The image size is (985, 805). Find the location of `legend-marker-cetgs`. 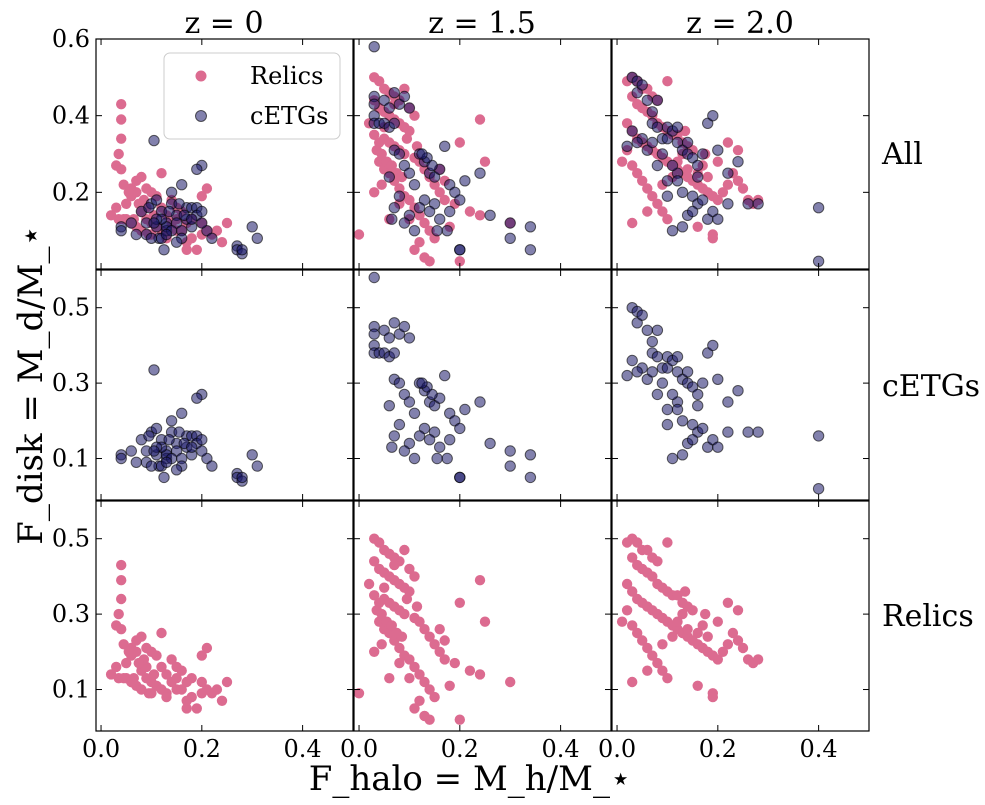

legend-marker-cetgs is located at coordinates (201, 116).